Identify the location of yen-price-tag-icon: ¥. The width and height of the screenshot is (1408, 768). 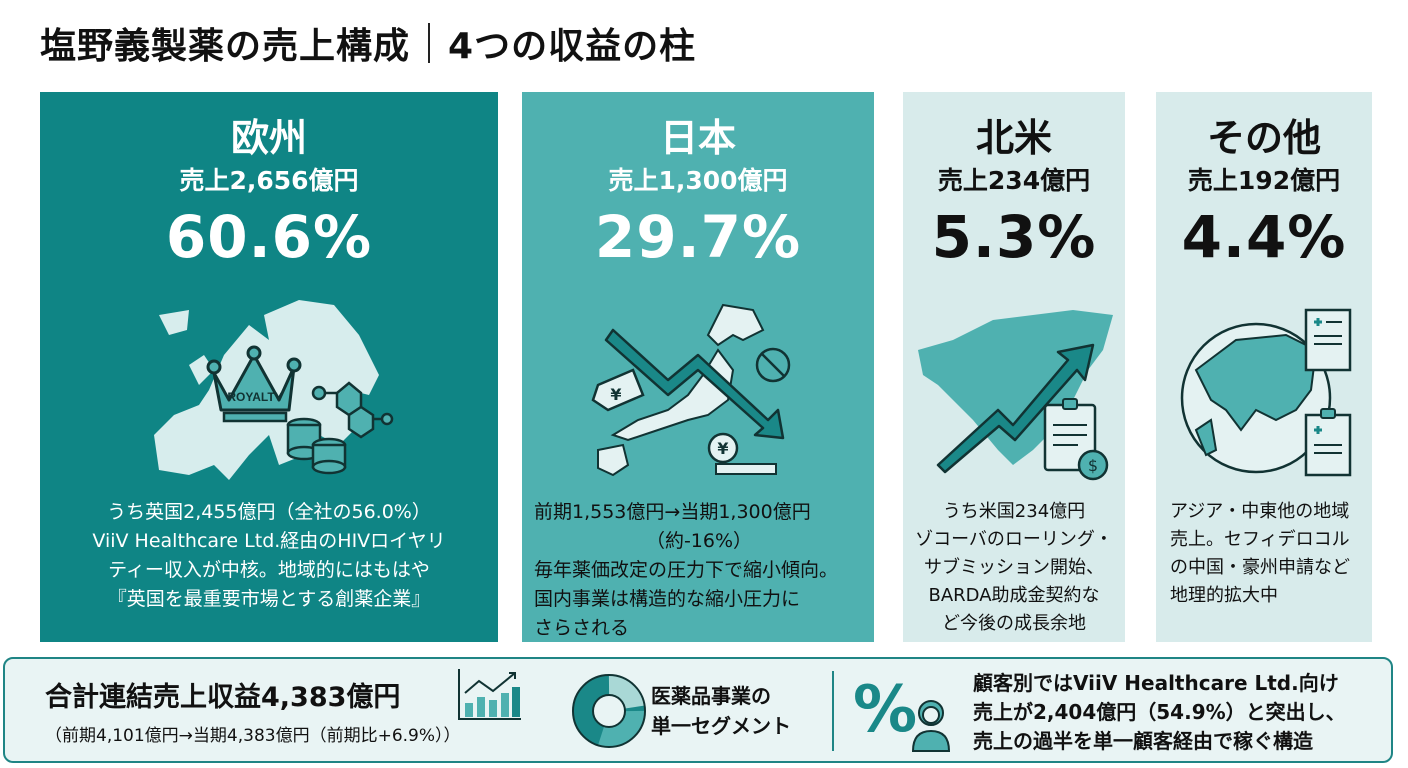
(618, 390).